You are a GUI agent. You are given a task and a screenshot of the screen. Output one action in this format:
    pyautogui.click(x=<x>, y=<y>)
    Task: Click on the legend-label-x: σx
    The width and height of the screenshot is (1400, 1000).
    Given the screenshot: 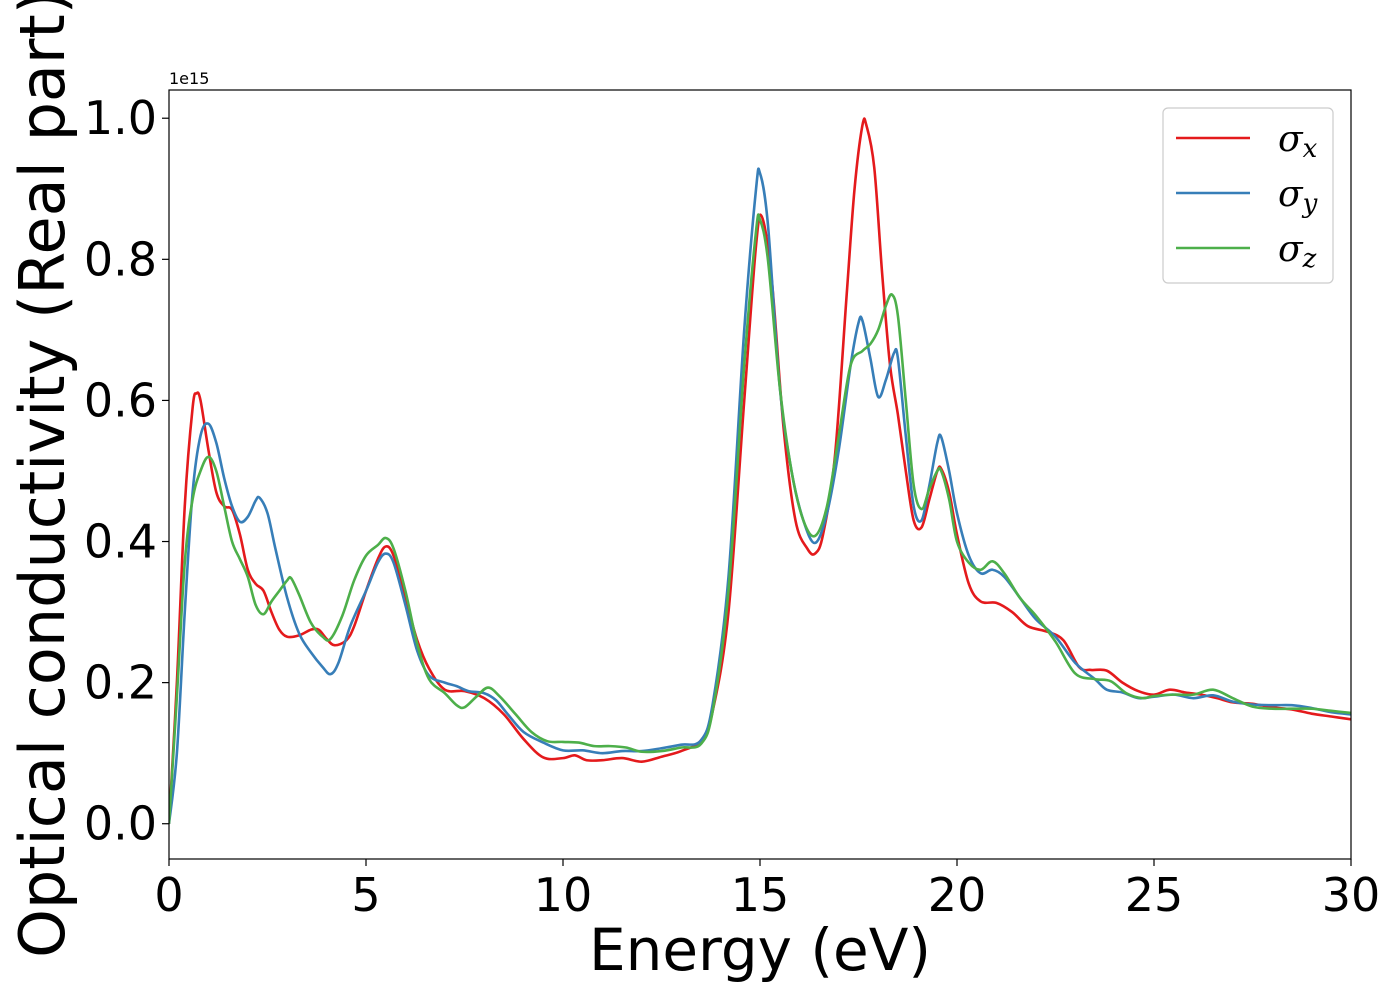 What is the action you would take?
    pyautogui.click(x=1298, y=141)
    